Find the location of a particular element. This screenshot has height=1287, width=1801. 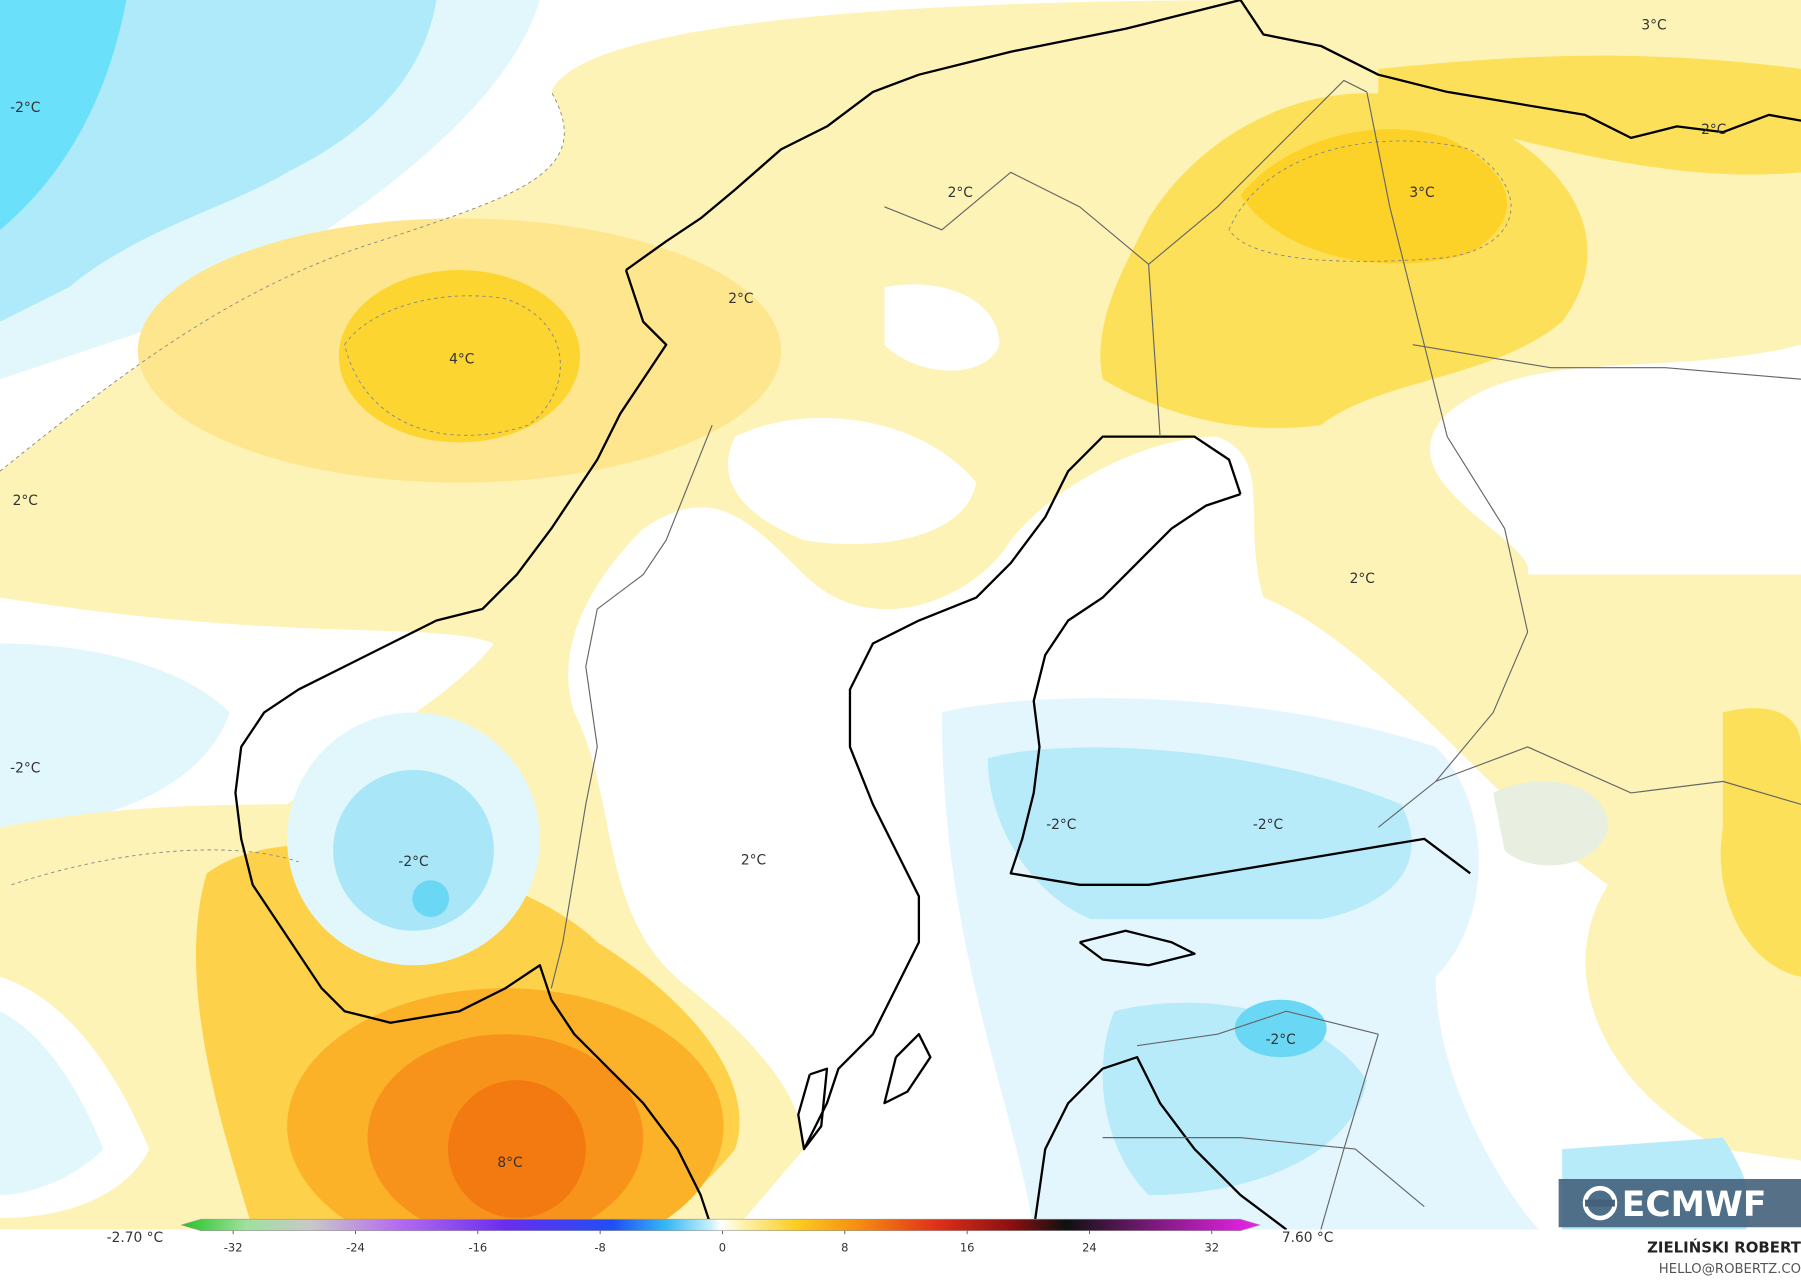

colorbar-tick-label: -8 is located at coordinates (599, 1247).